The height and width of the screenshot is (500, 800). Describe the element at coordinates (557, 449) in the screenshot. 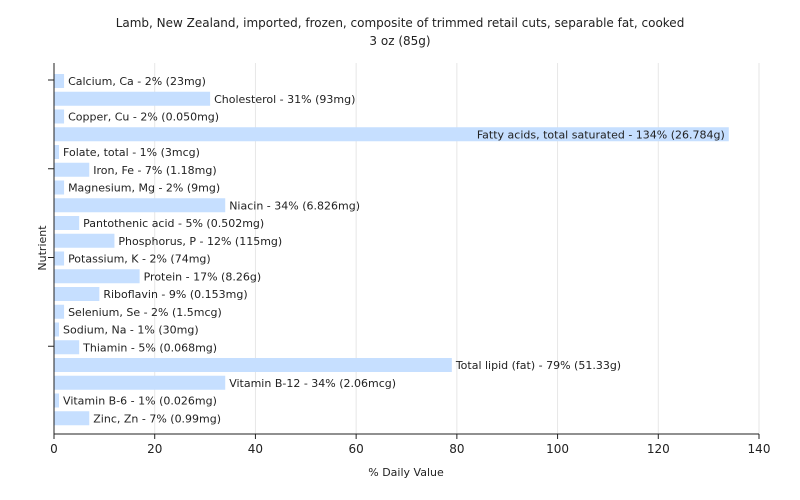

I see `x-tick-label: 100` at that location.